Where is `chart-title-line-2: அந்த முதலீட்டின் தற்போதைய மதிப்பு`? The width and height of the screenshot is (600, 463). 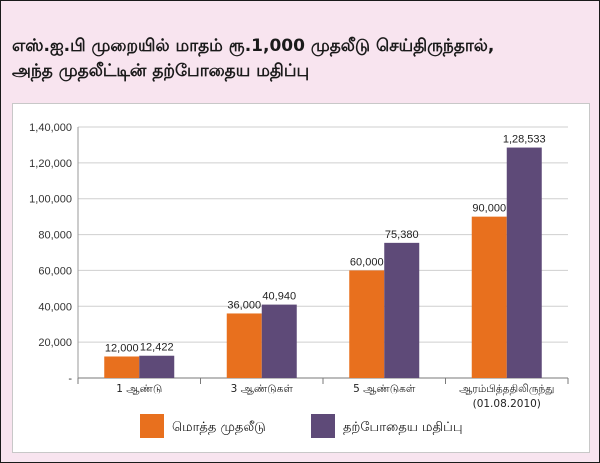
chart-title-line-2: அந்த முதலீட்டின் தற்போதைய மதிப்பு is located at coordinates (161, 71).